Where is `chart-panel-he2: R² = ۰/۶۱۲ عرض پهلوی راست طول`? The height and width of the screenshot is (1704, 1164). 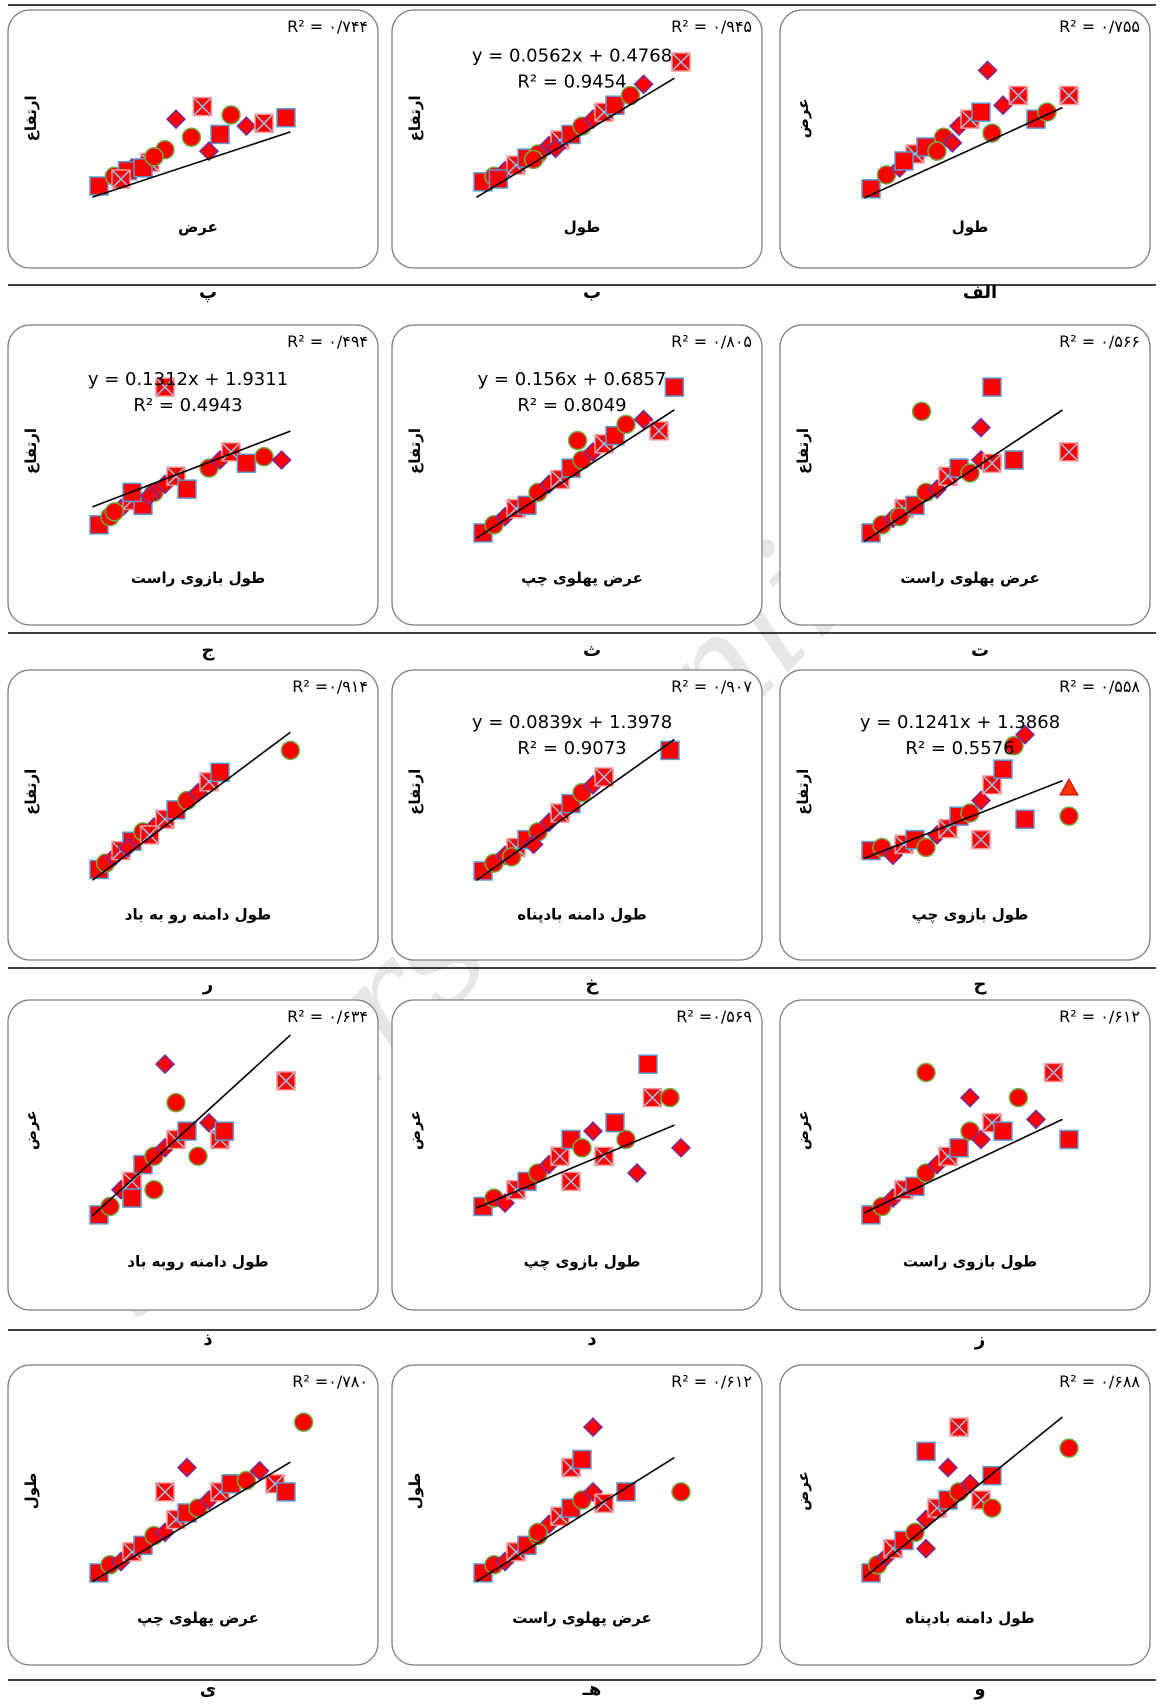
chart-panel-he2: R² = ۰/۶۱۲ عرض پهلوی راست طول is located at coordinates (577, 1515).